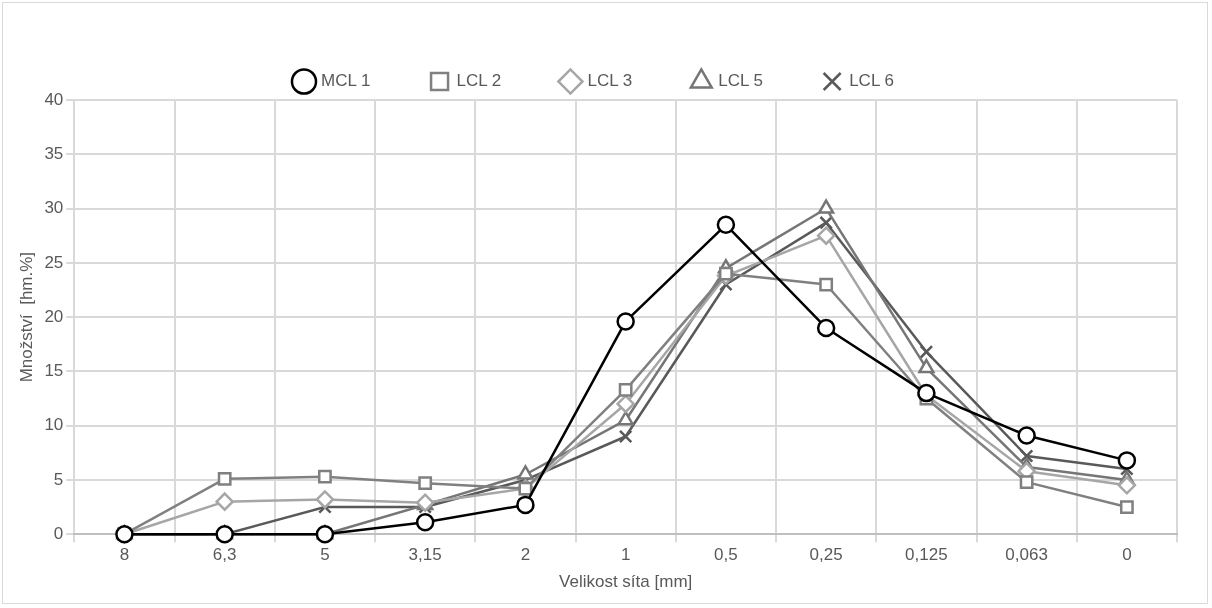 This screenshot has height=608, width=1212. Describe the element at coordinates (224, 555) in the screenshot. I see `x-tick-label: 6,3` at that location.